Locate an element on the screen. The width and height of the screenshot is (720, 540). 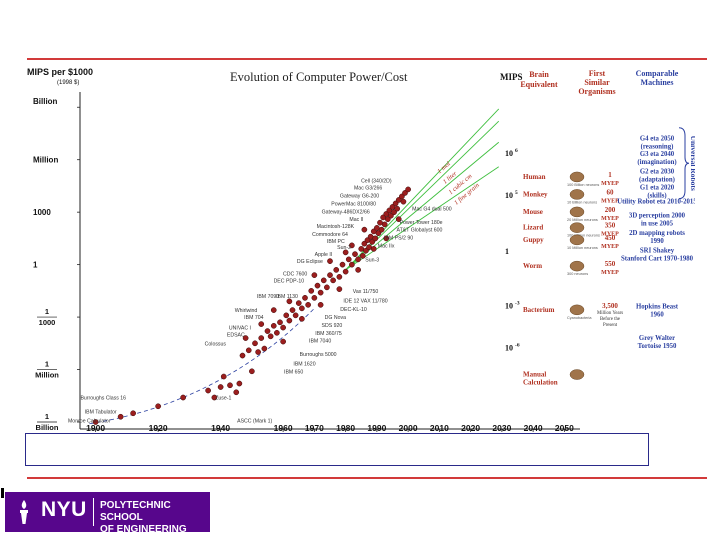
comparable-machine-2: (imagination) is located at coordinates (656, 162).